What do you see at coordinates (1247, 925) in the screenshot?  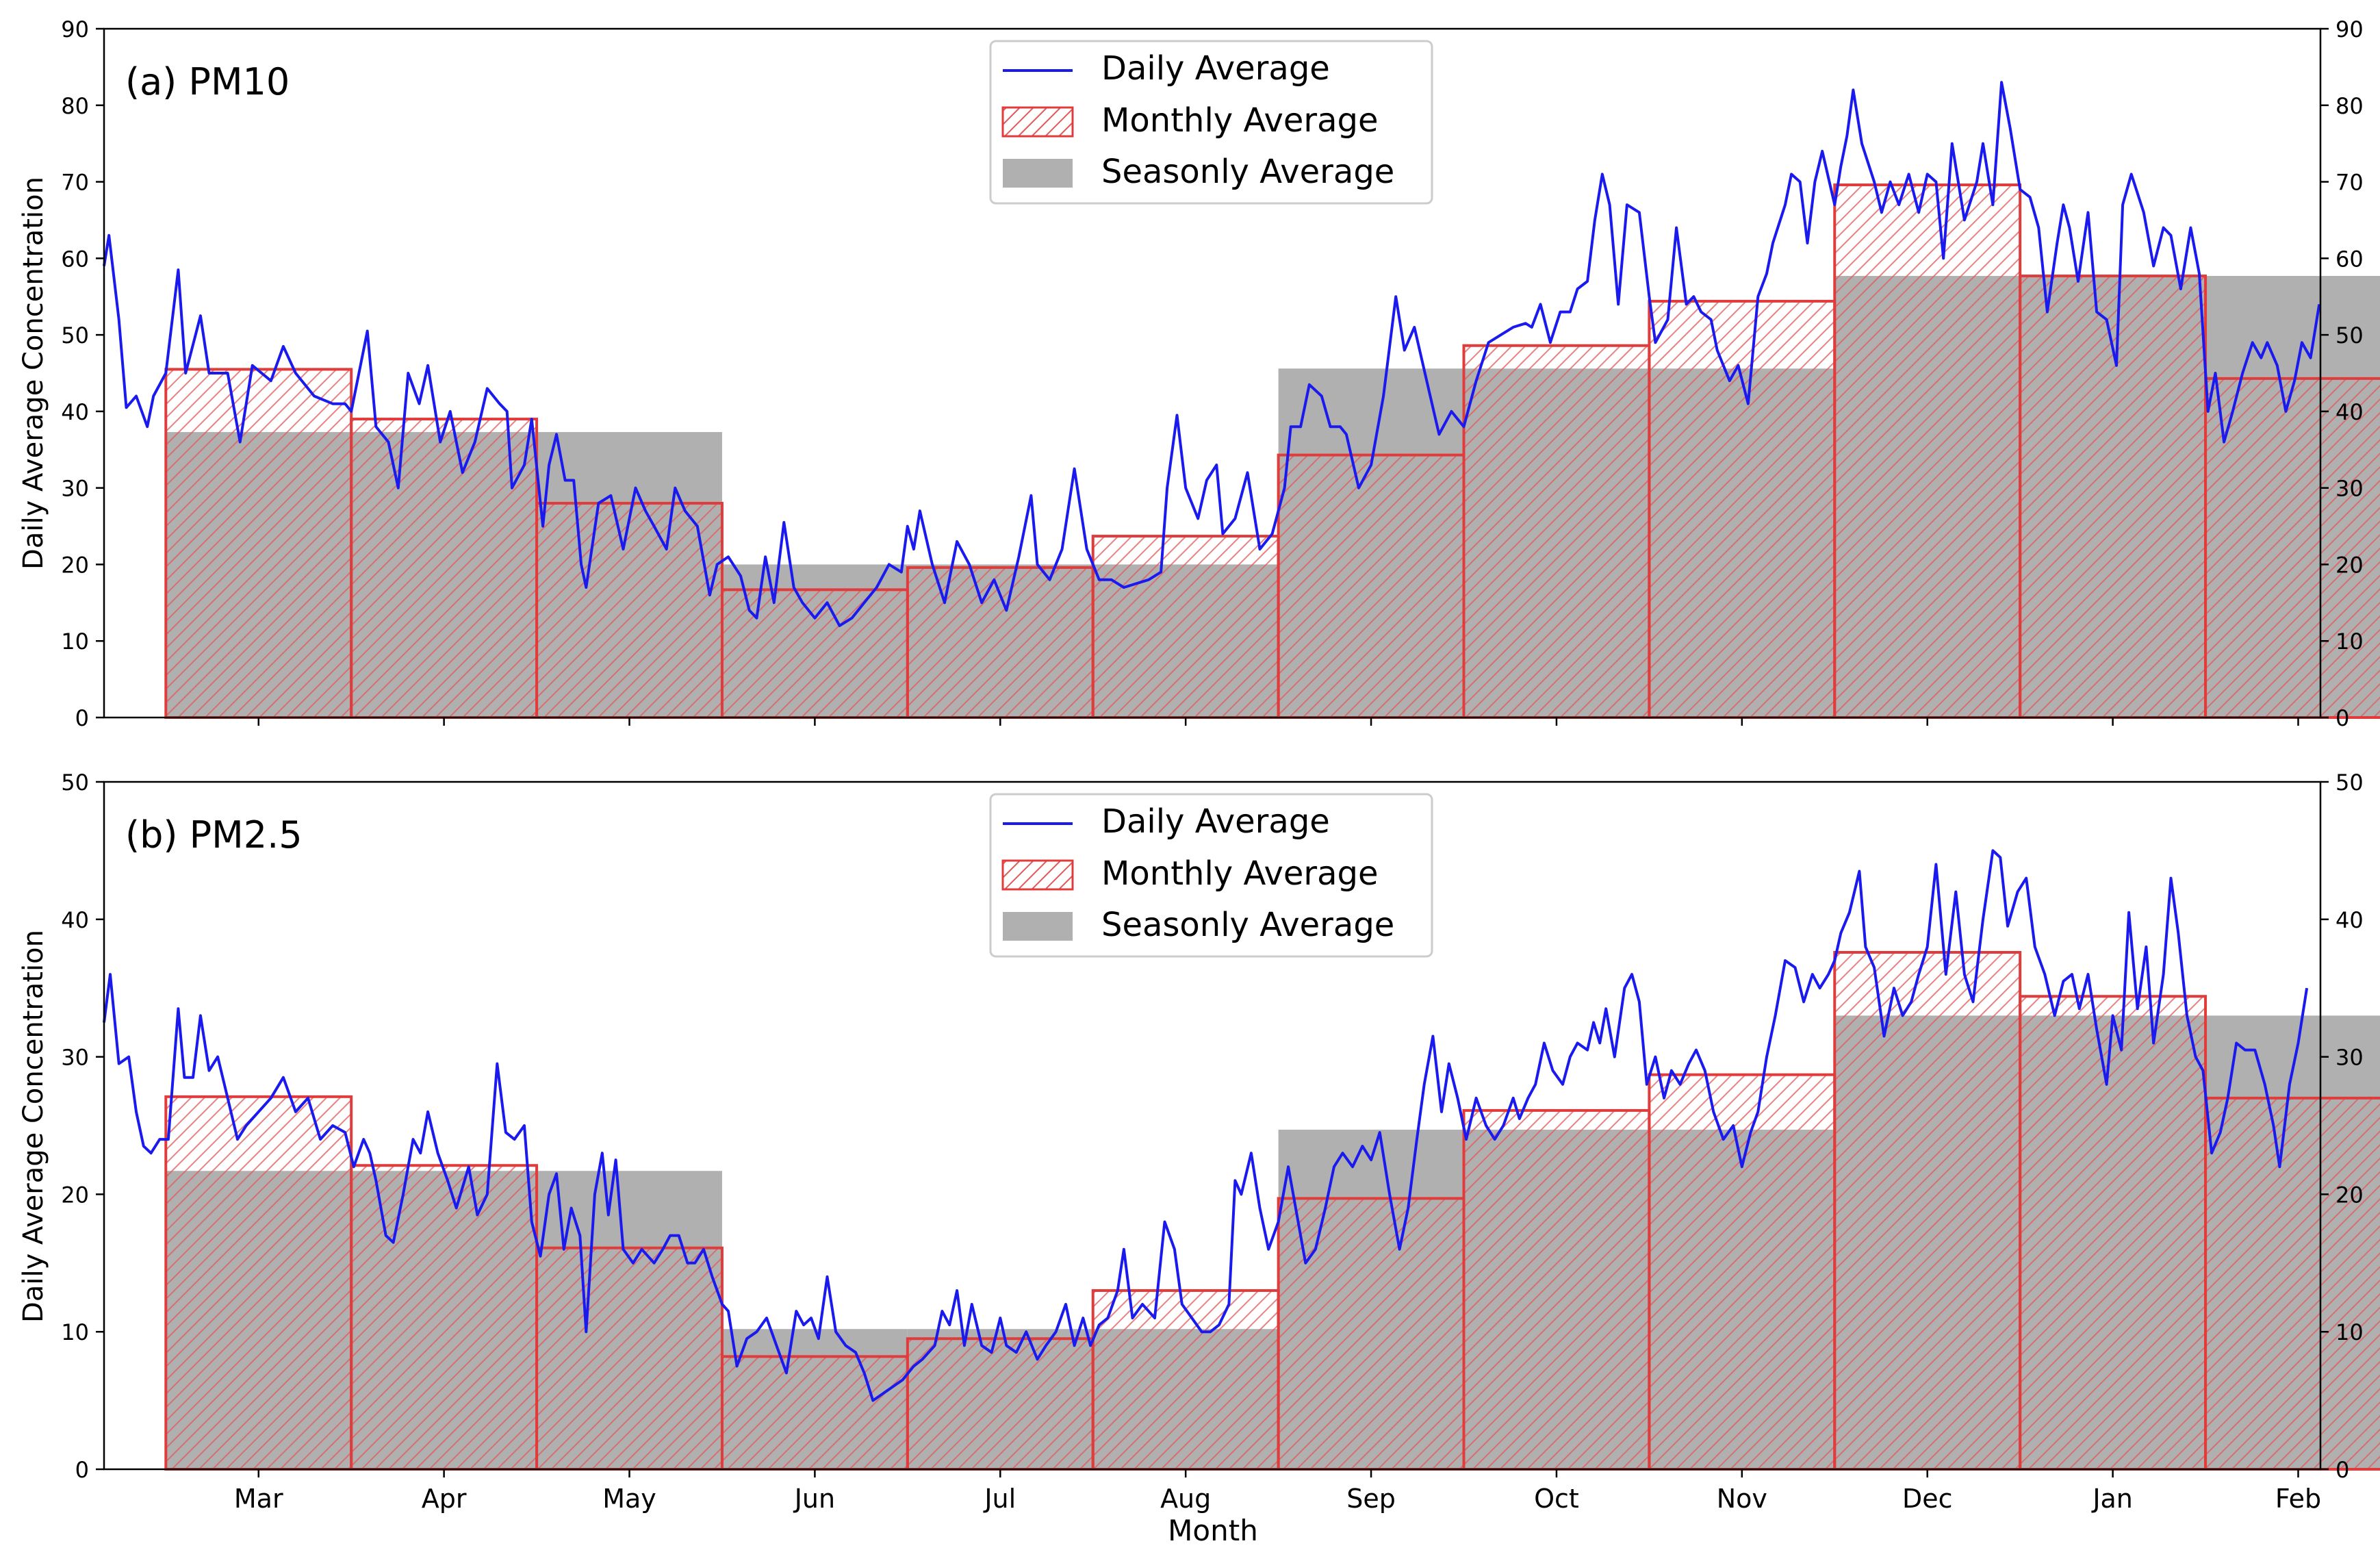 I see `pm25-legend-seasonal-label: Seasonly Average` at bounding box center [1247, 925].